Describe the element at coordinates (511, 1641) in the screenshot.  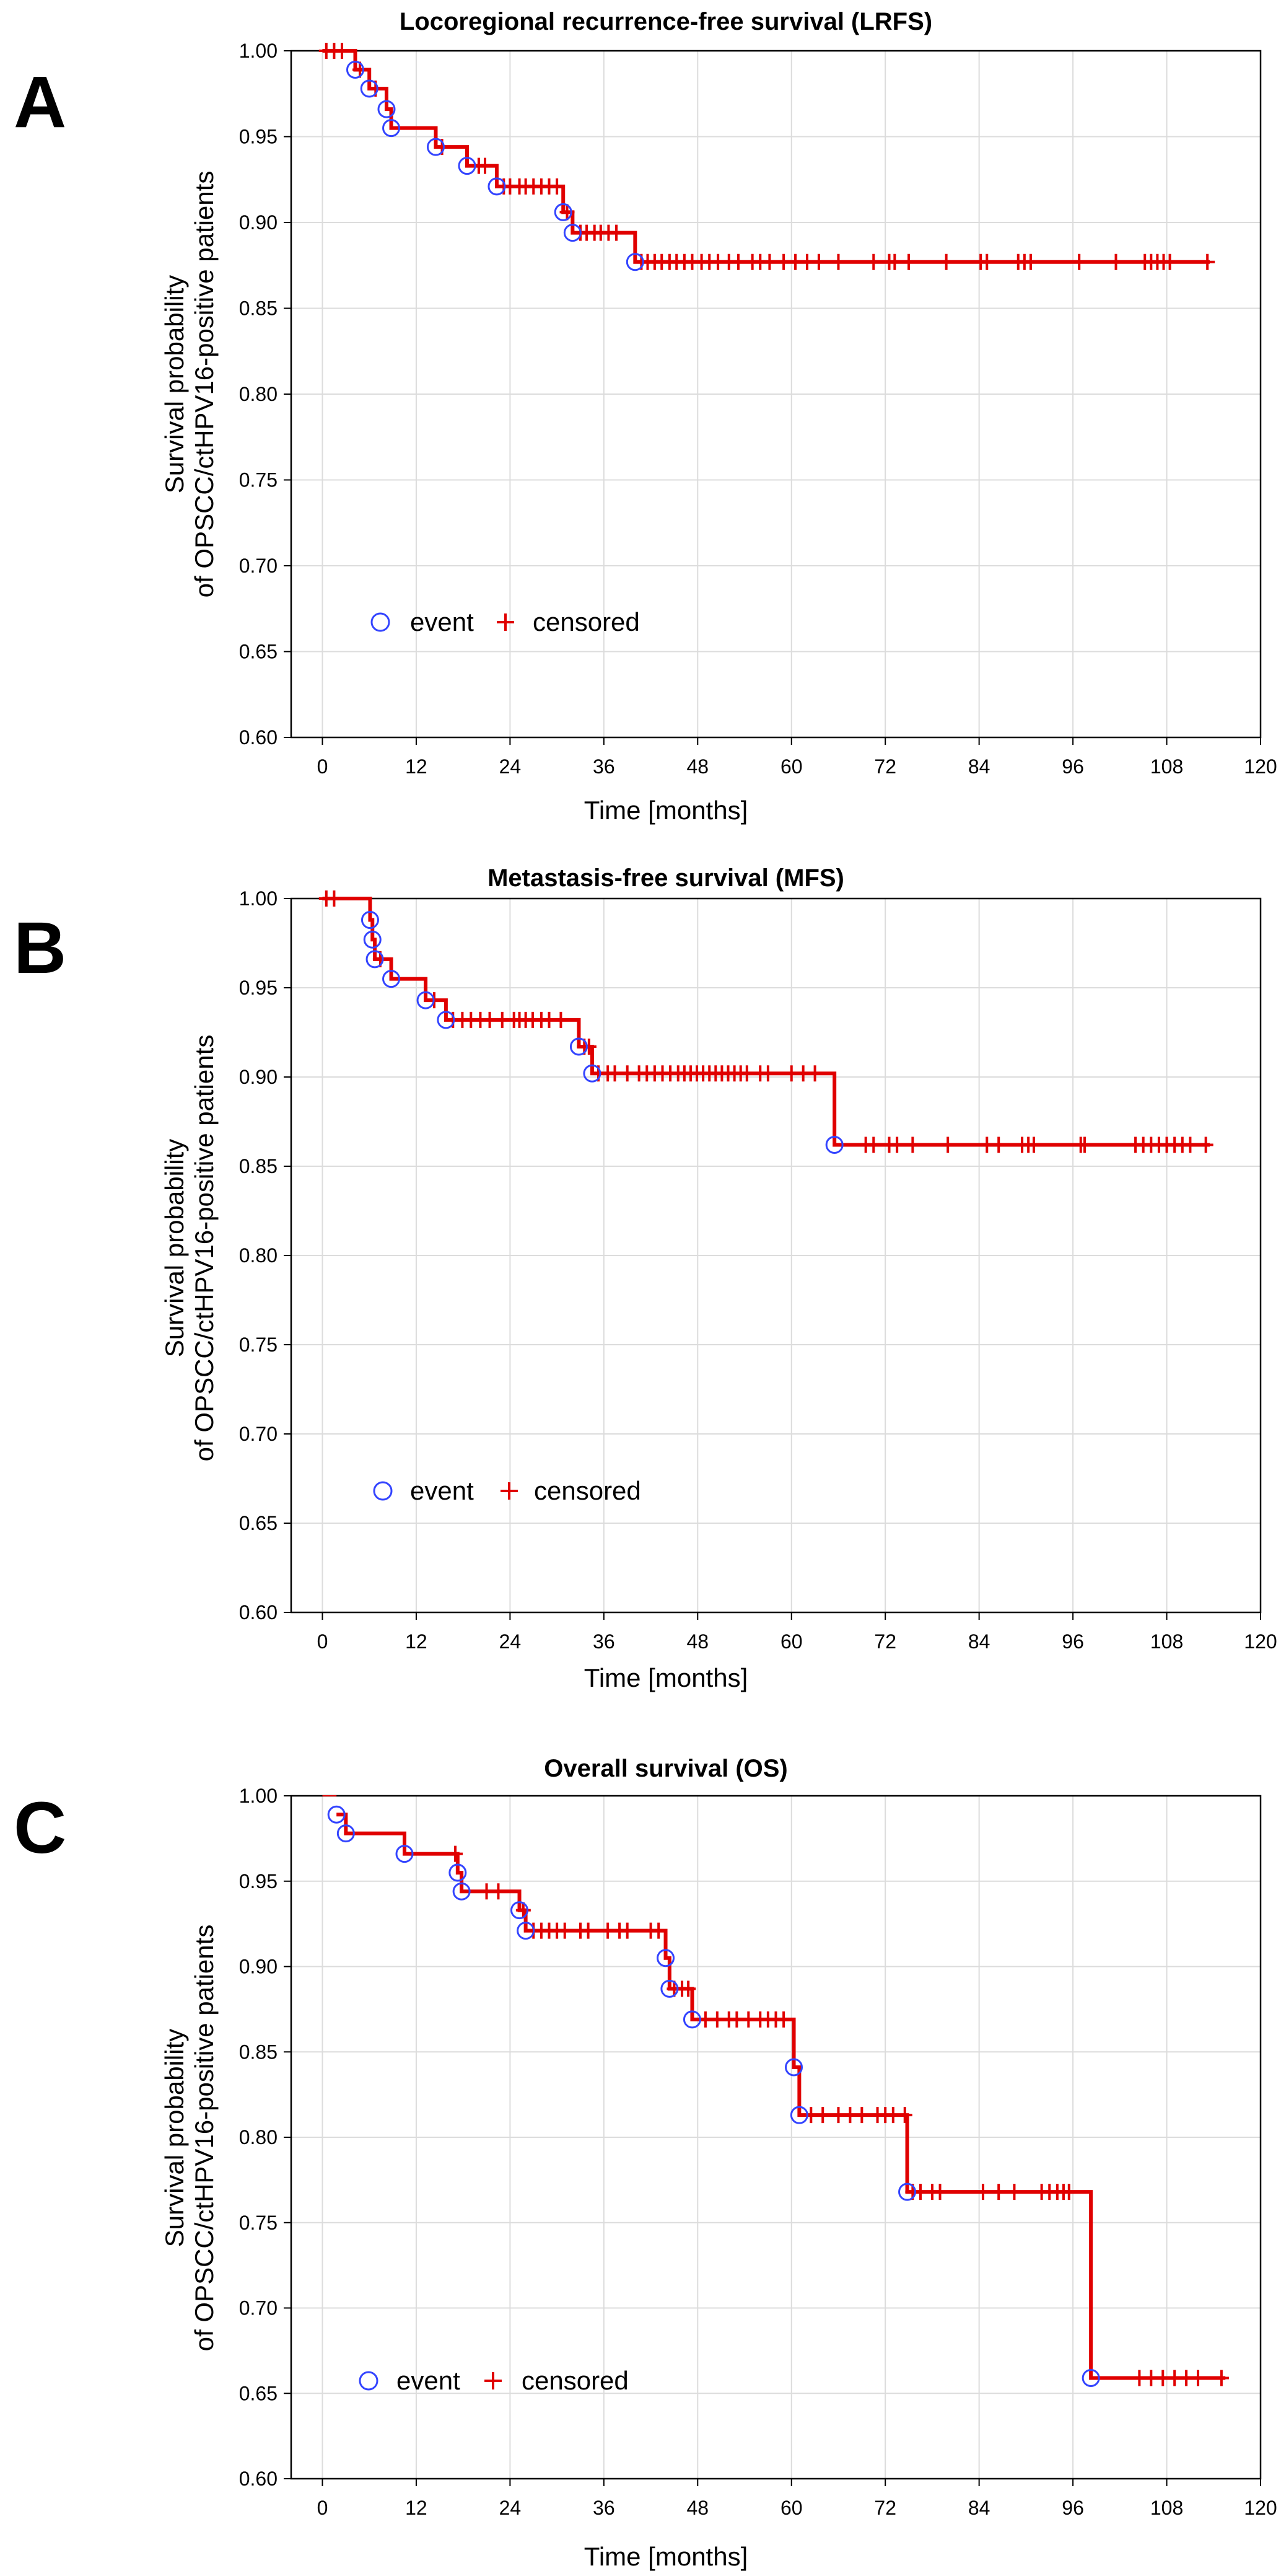
I see `chart-b-xtick-label-24: 24` at that location.